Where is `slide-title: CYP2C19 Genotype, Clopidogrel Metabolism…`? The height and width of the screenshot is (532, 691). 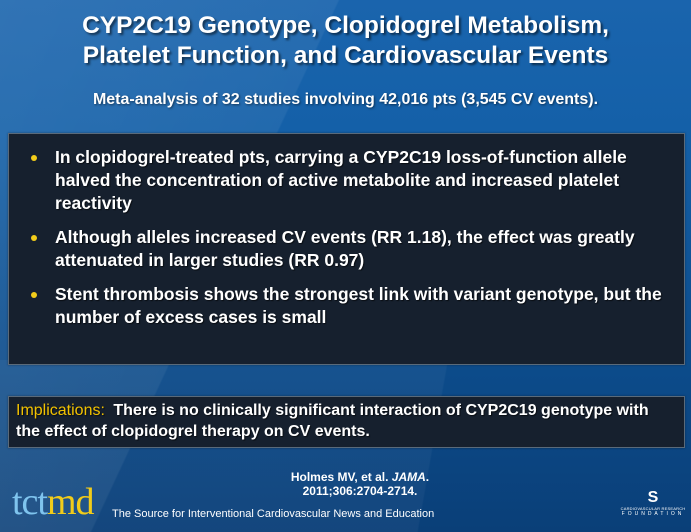 slide-title: CYP2C19 Genotype, Clopidogrel Metabolism… is located at coordinates (345, 41).